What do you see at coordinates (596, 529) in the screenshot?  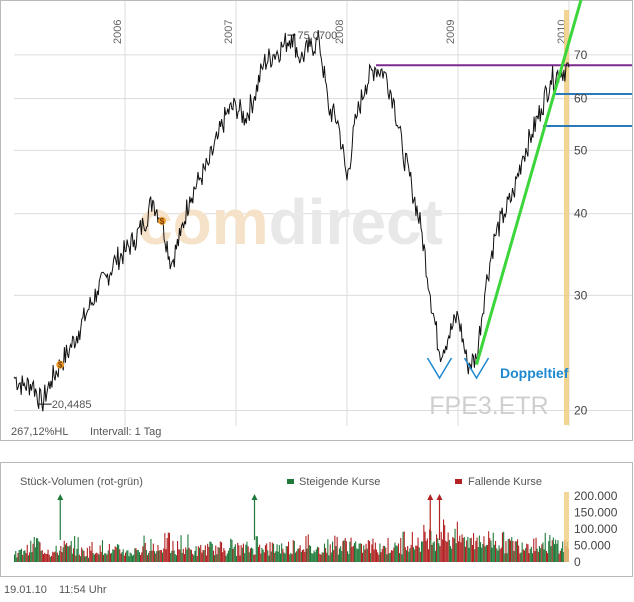 I see `volume-axis-labels: 0 50.000 100.000 150.000 200.000` at bounding box center [596, 529].